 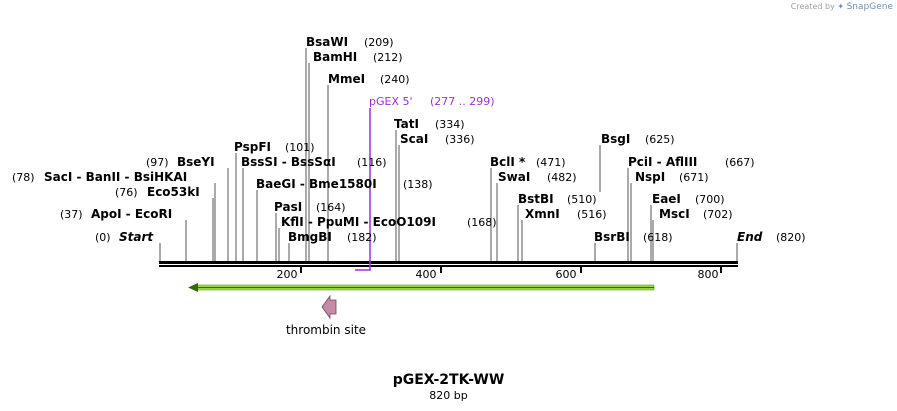 I want to click on site-name: ApoI - EcoRI, so click(x=131, y=214).